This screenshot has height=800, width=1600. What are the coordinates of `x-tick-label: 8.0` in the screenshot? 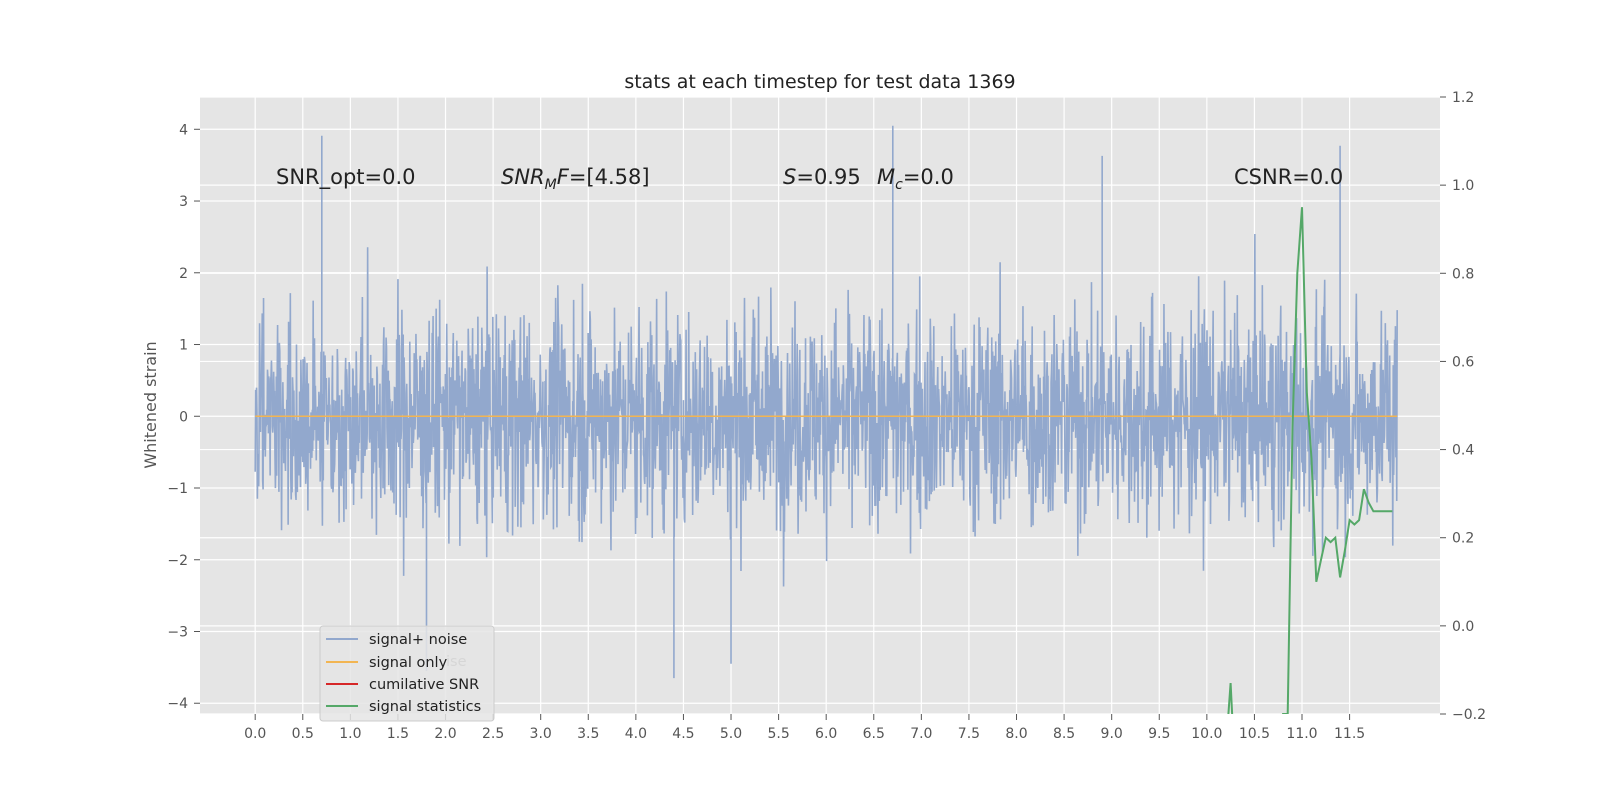 It's located at (1016, 734).